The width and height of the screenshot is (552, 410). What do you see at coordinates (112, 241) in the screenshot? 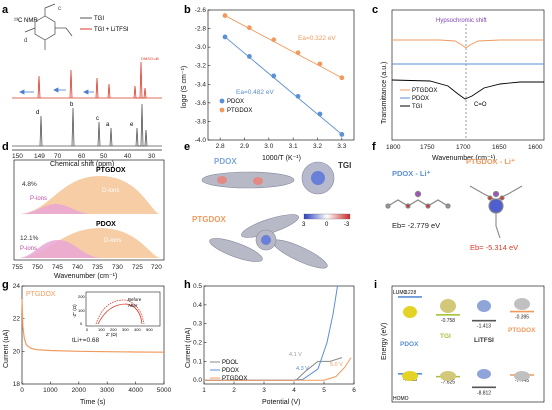
I see `d-ions-label-bottom: D-ions` at bounding box center [112, 241].